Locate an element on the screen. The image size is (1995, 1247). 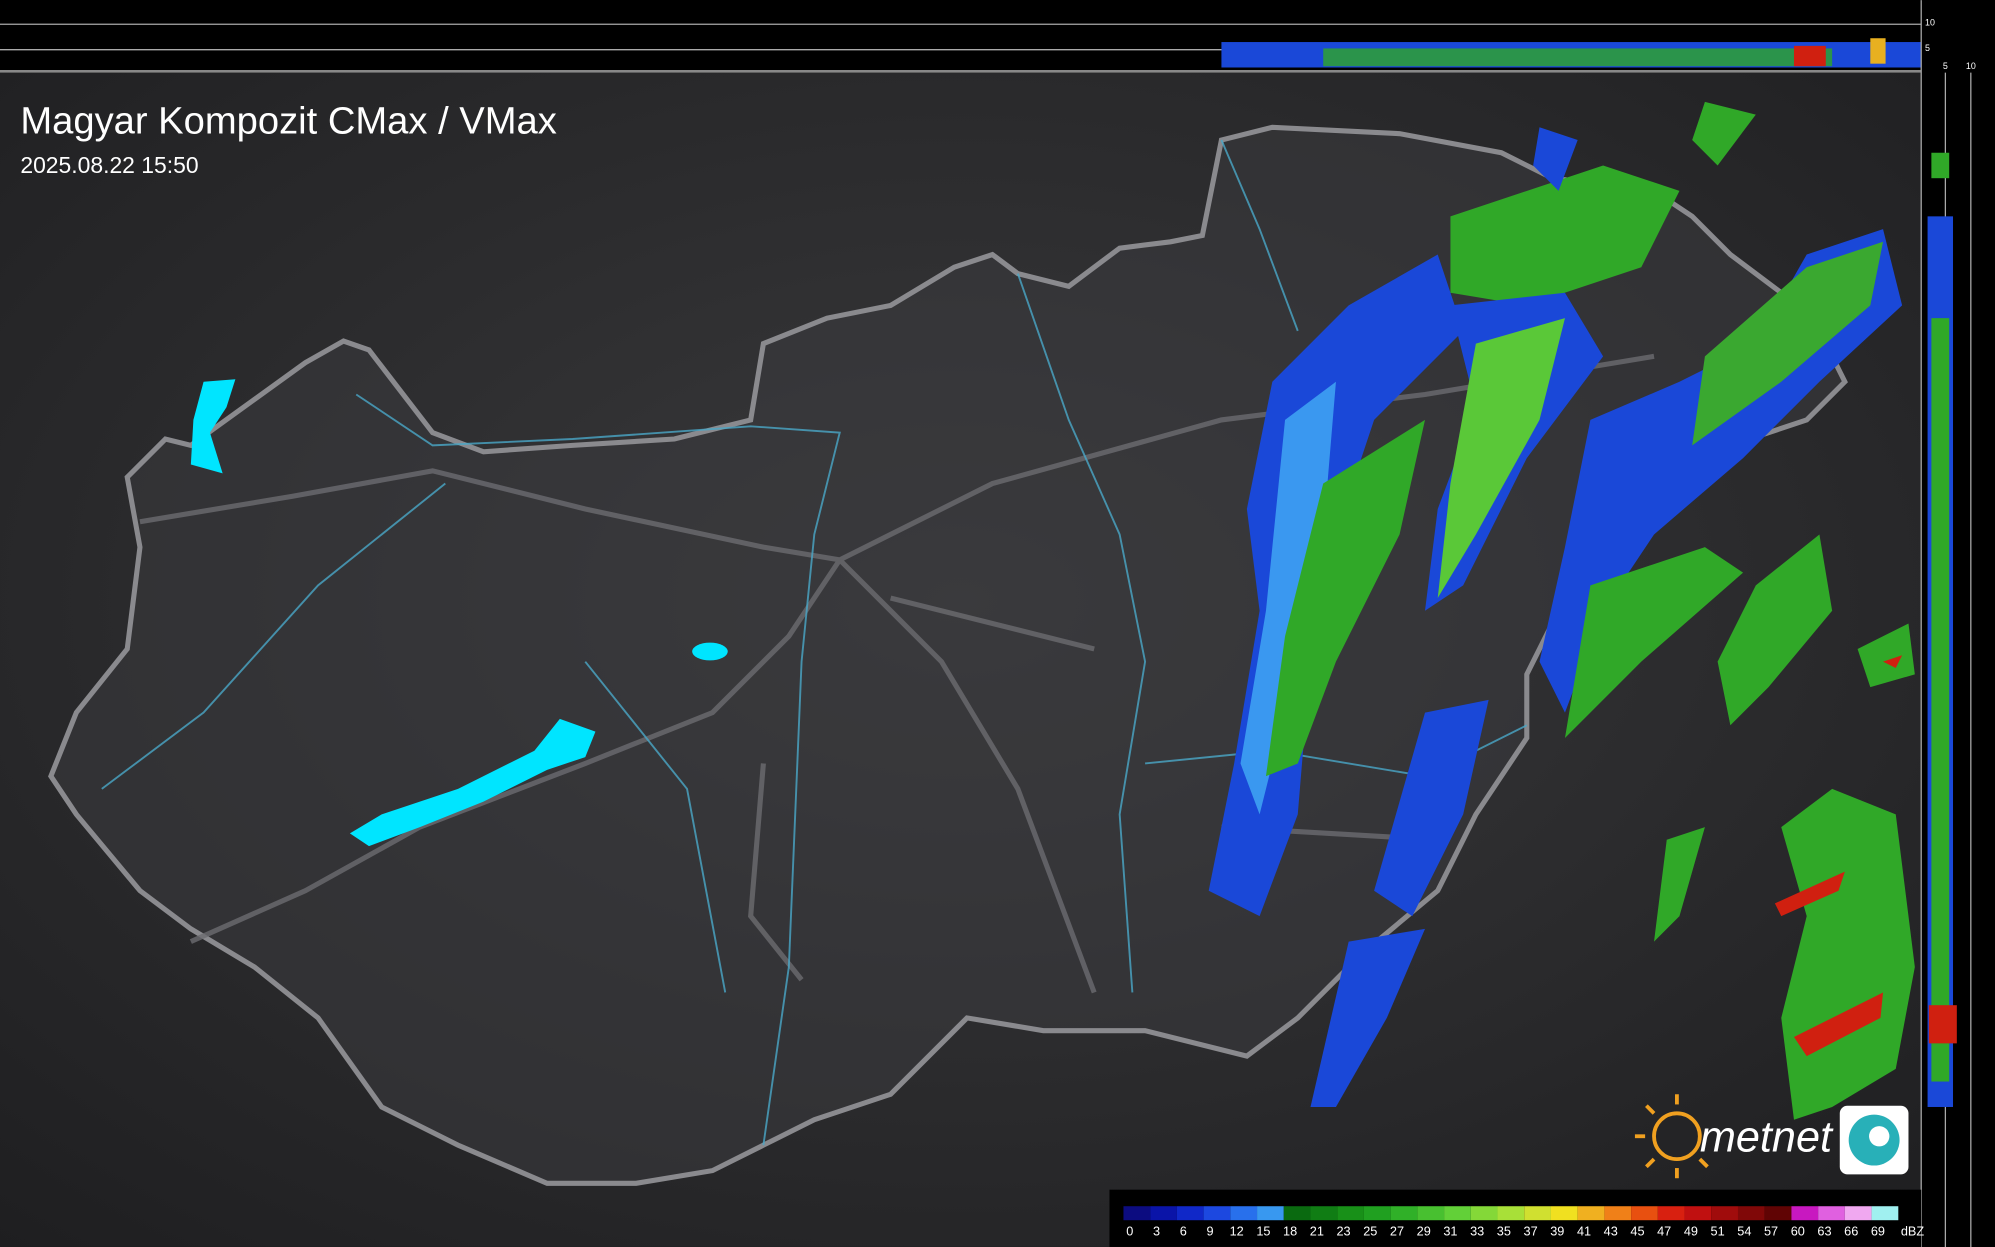
legend-label: 57 is located at coordinates (1771, 1230).